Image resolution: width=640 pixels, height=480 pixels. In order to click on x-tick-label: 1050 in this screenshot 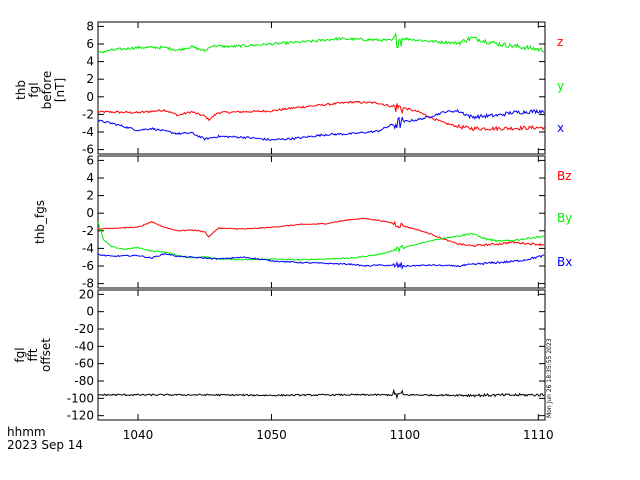, I will do `click(271, 435)`.